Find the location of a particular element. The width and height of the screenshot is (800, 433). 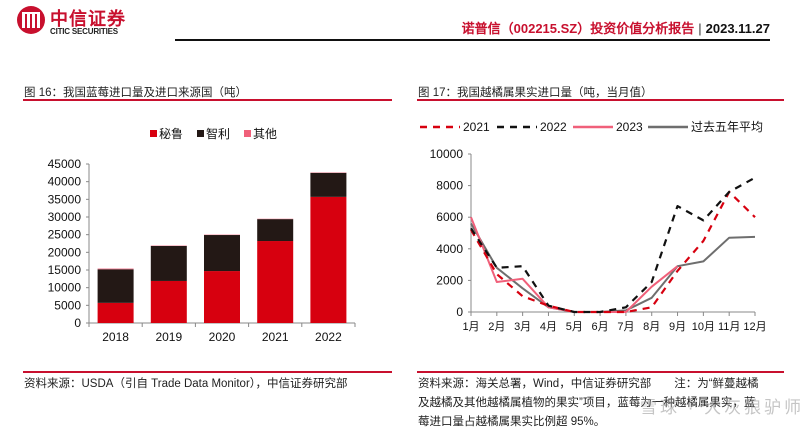

x-tick-label: 12月 is located at coordinates (754, 327).